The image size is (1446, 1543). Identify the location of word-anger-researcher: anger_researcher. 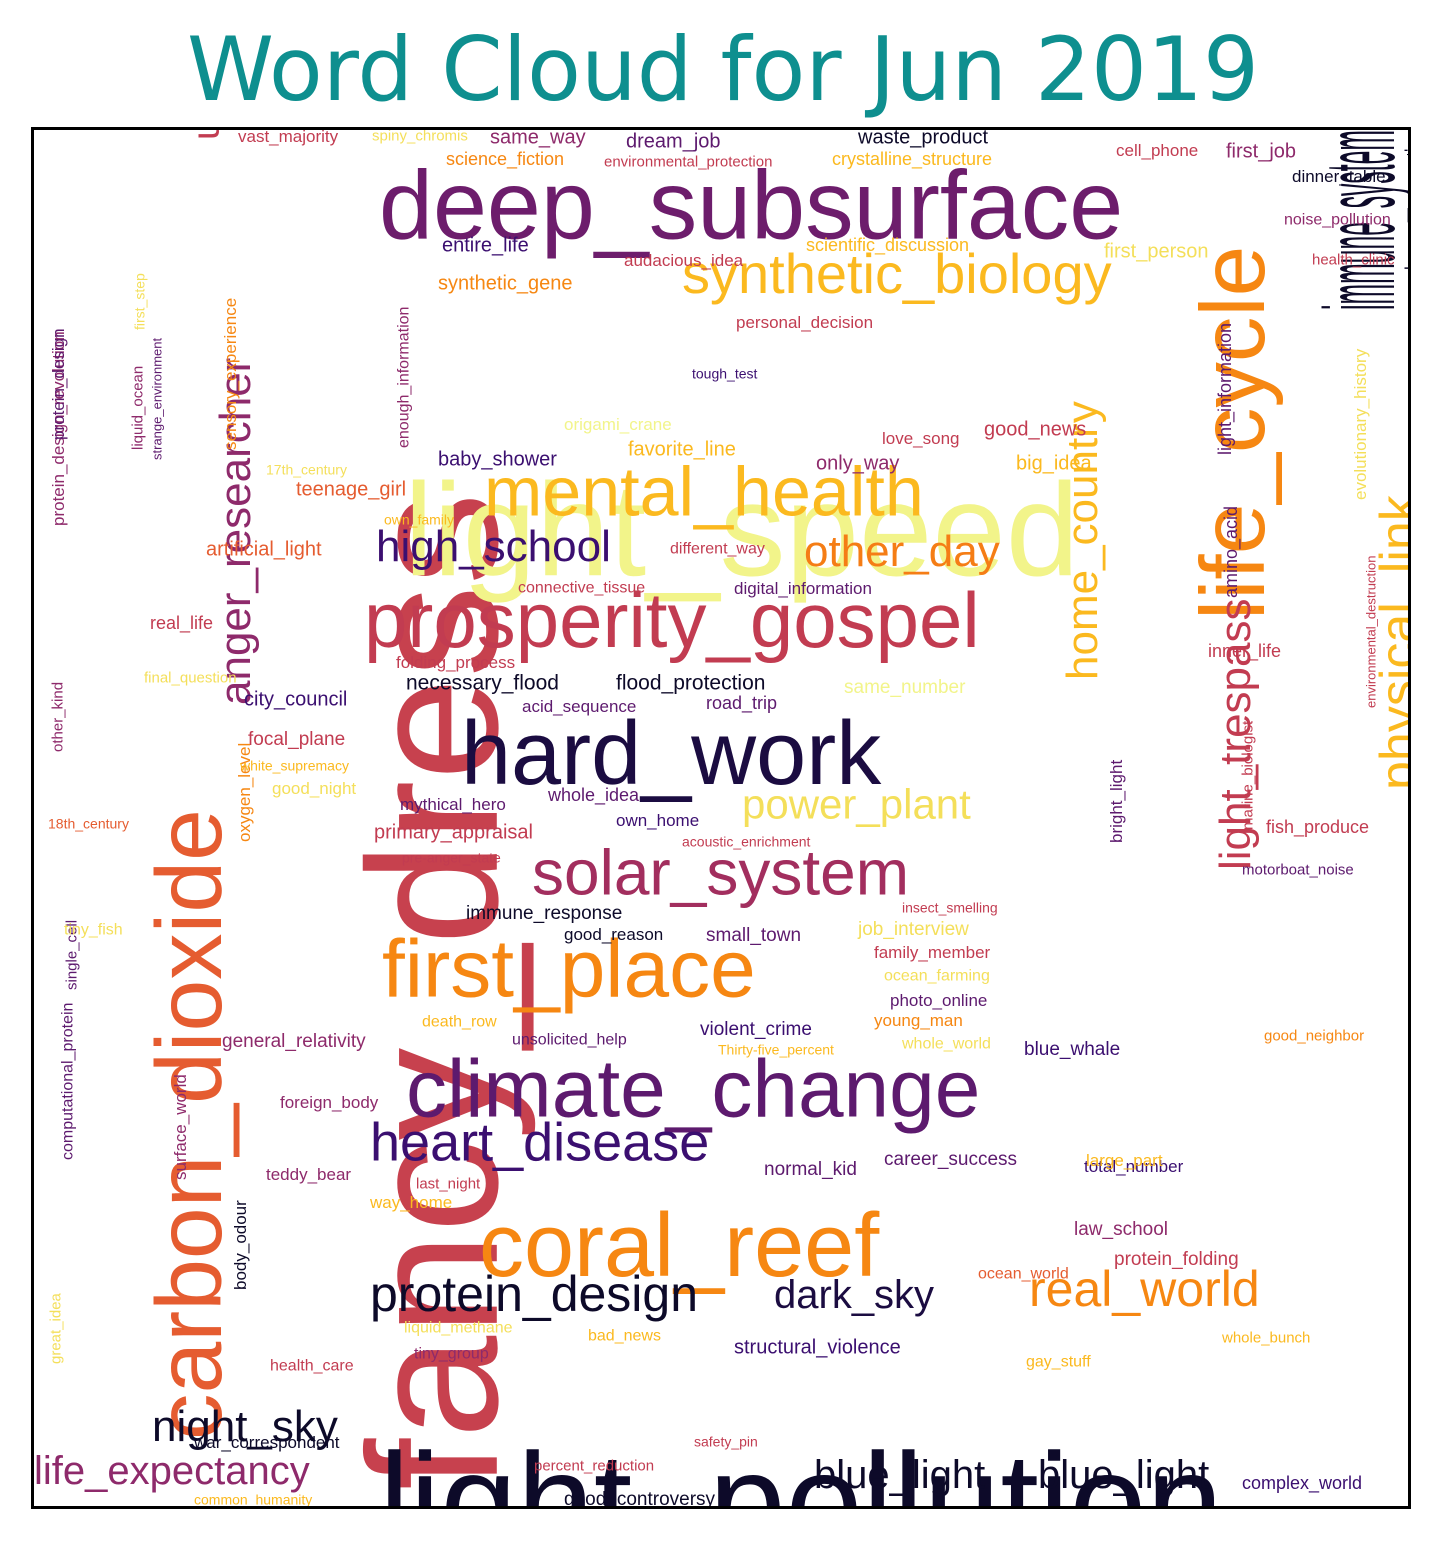
(235, 531).